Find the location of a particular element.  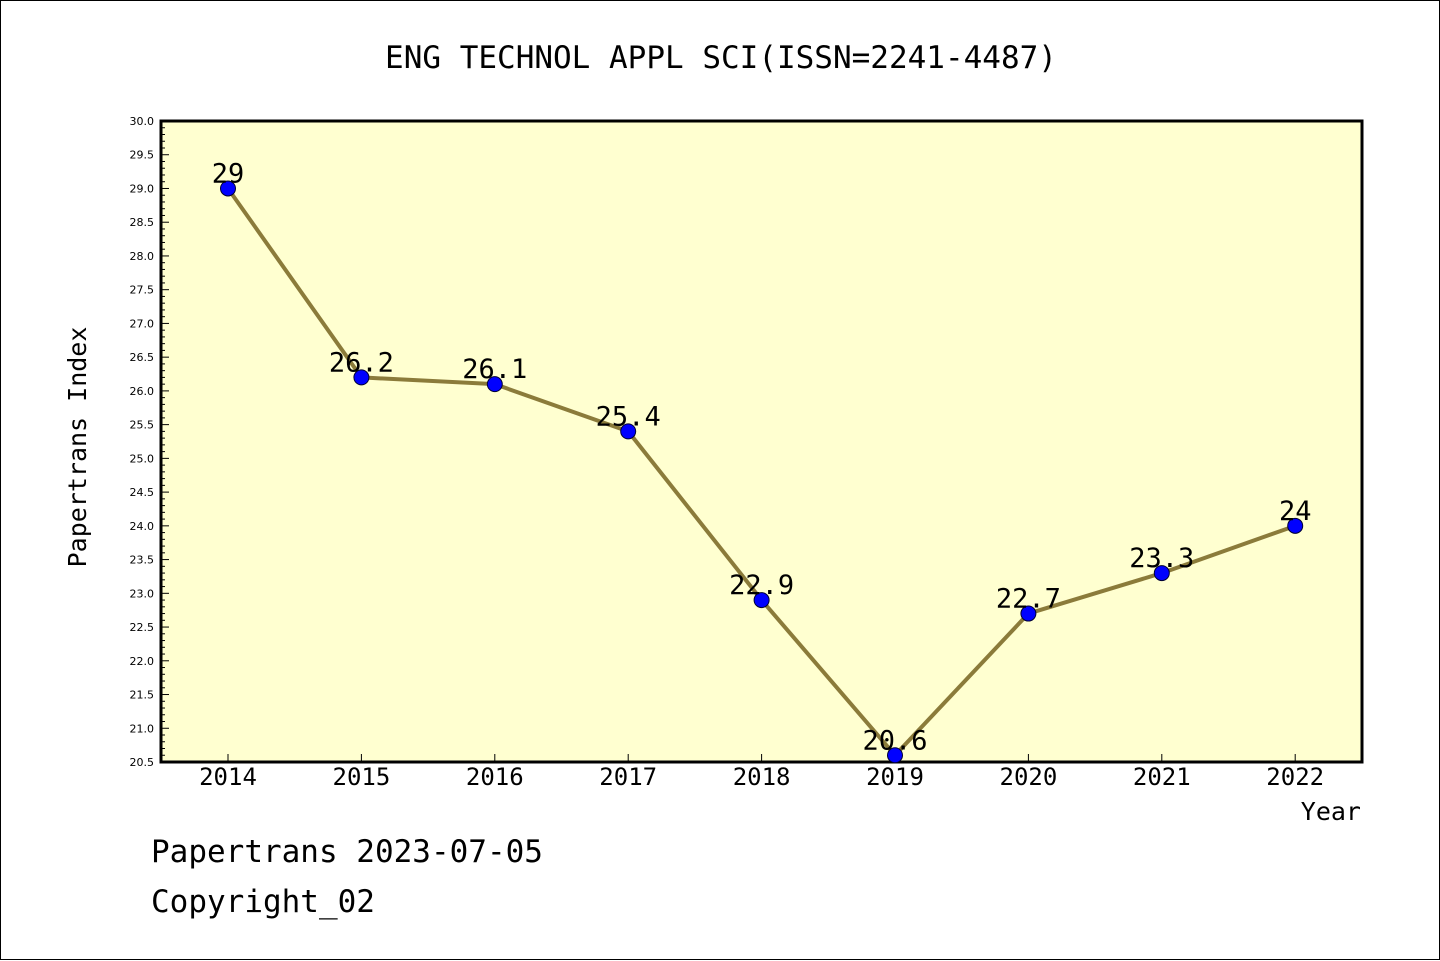

y-tick-label: 25.5 is located at coordinates (142, 425).